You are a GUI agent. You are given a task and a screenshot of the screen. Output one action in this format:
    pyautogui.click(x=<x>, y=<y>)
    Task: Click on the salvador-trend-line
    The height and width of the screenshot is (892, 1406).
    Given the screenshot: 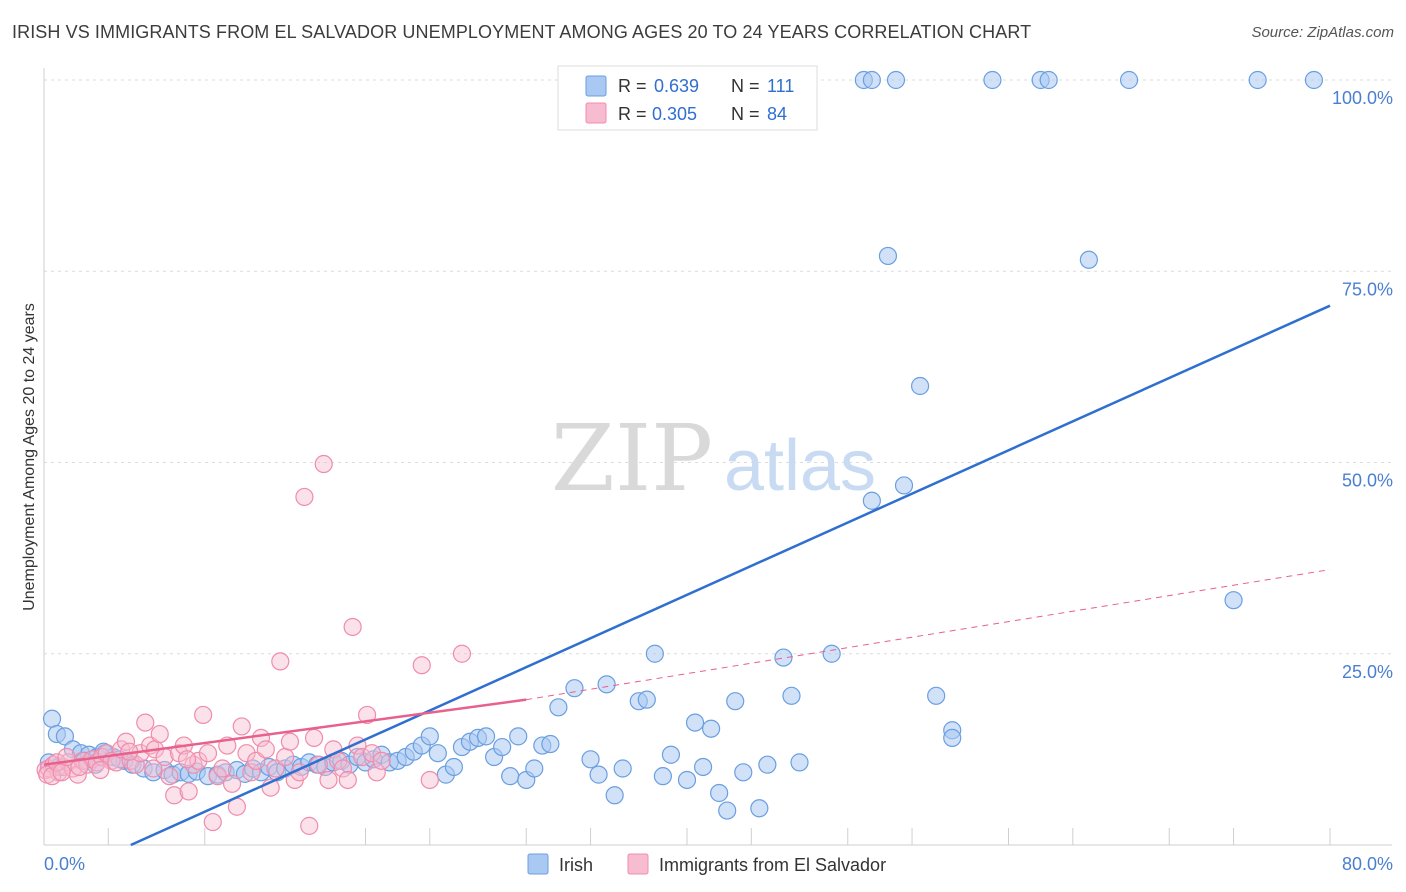 What is the action you would take?
    pyautogui.click(x=285, y=732)
    